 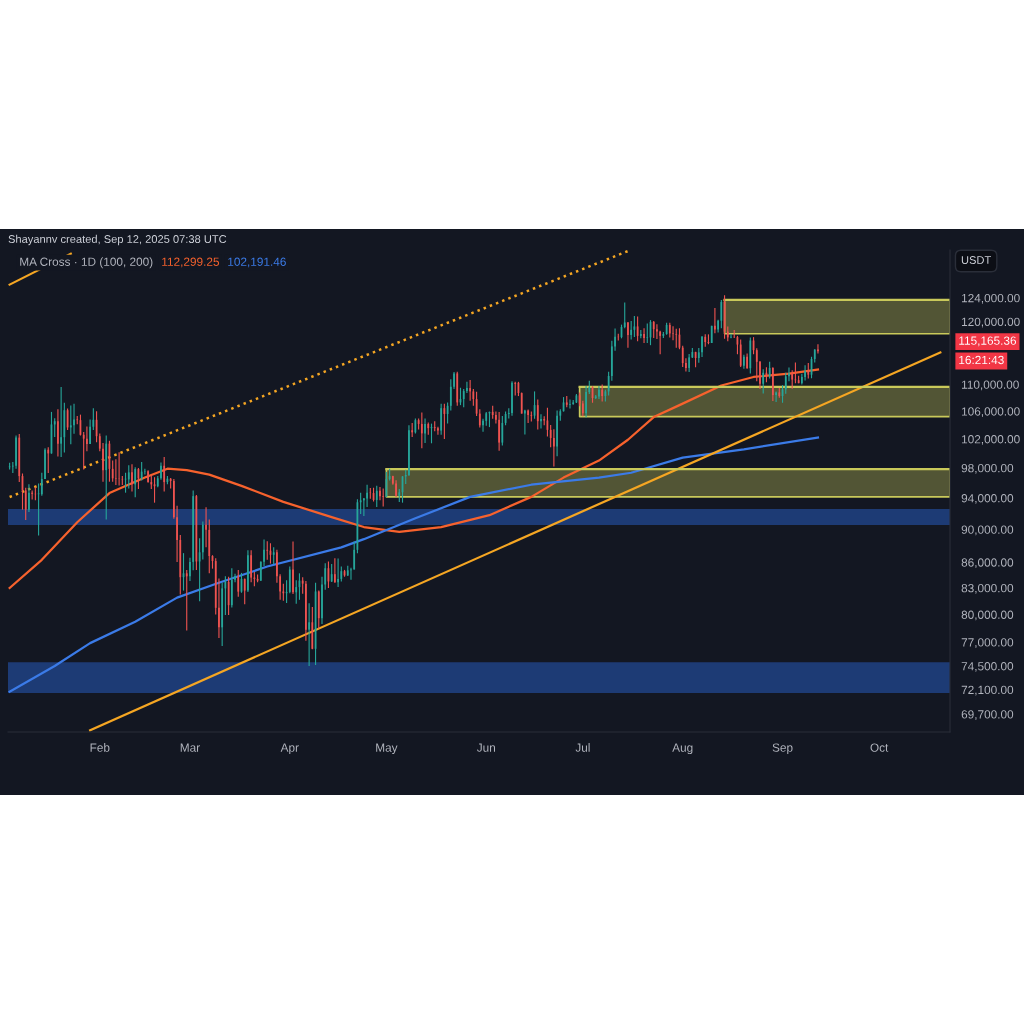 What do you see at coordinates (976, 260) in the screenshot?
I see `text: USDT` at bounding box center [976, 260].